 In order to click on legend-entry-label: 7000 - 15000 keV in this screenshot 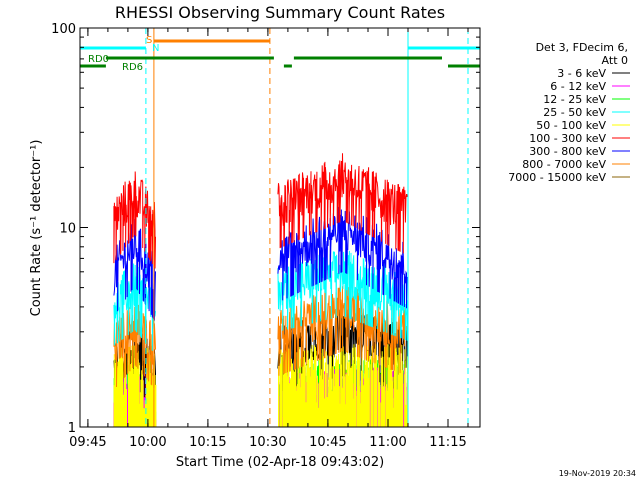, I will do `click(557, 177)`.